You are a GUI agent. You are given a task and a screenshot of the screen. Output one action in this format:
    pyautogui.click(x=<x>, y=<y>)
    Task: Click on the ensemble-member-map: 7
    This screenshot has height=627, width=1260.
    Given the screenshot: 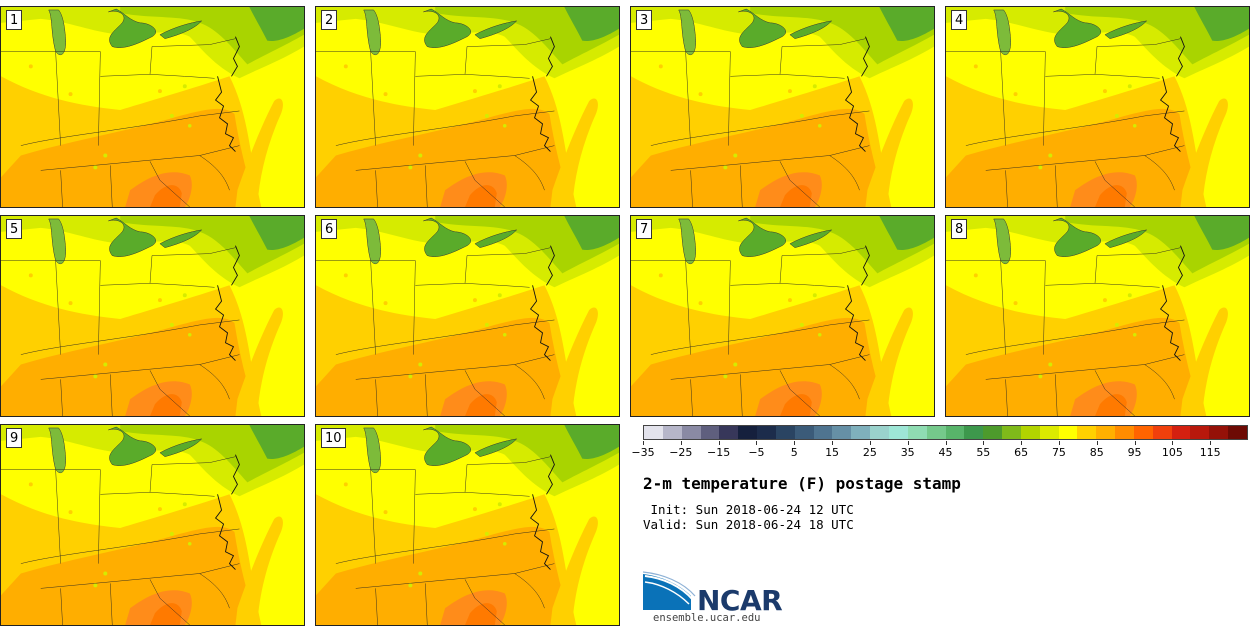 What is the action you would take?
    pyautogui.click(x=782, y=316)
    